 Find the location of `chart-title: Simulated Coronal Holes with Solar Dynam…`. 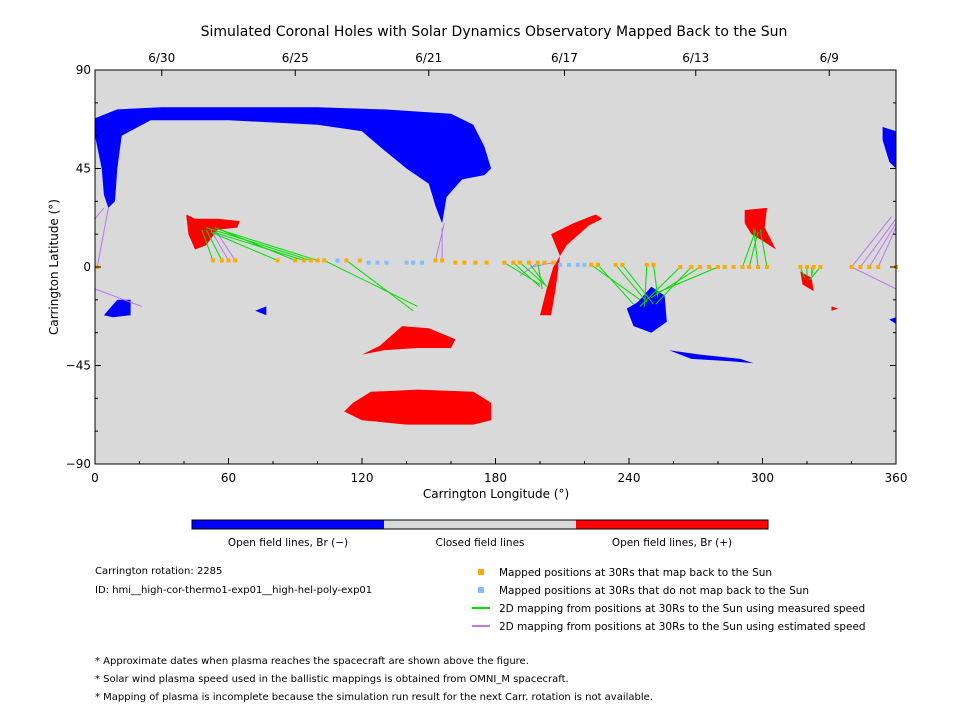

chart-title: Simulated Coronal Holes with Solar Dynam… is located at coordinates (494, 32).